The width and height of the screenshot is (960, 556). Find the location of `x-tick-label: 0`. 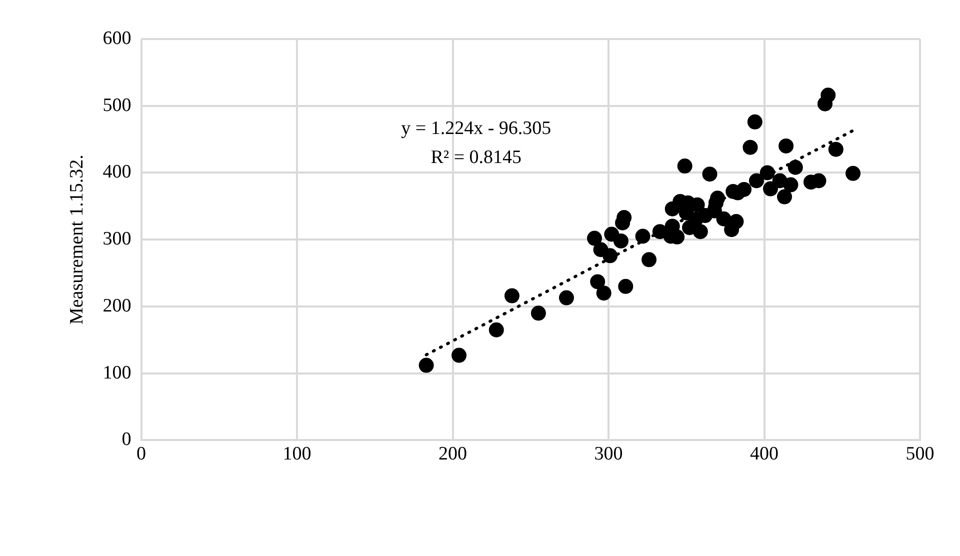

x-tick-label: 0 is located at coordinates (141, 454).